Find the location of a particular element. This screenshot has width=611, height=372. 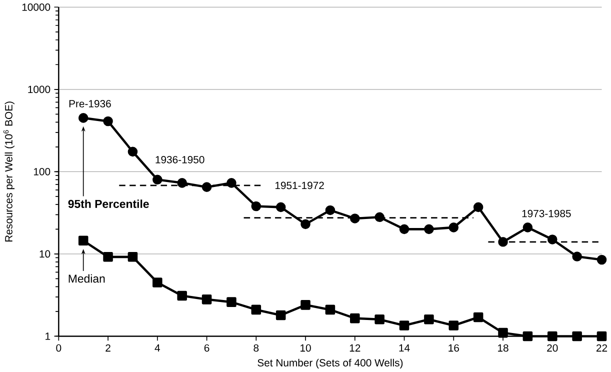

y-axis-title: Resources per Well (10$^{6}$ BOE) is located at coordinates (8, 172).